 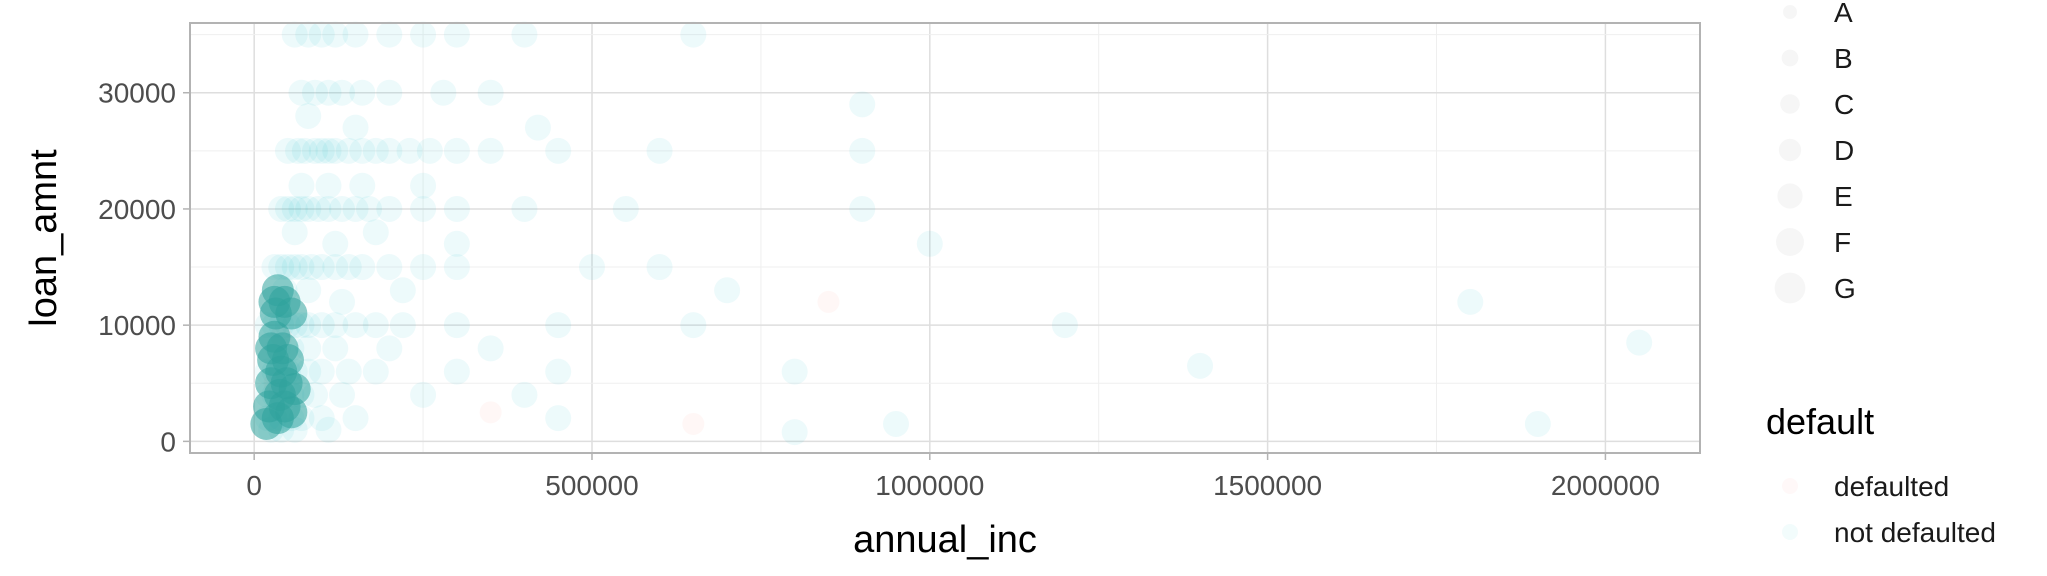 I want to click on y-tick-label: 10000, so click(x=137, y=325).